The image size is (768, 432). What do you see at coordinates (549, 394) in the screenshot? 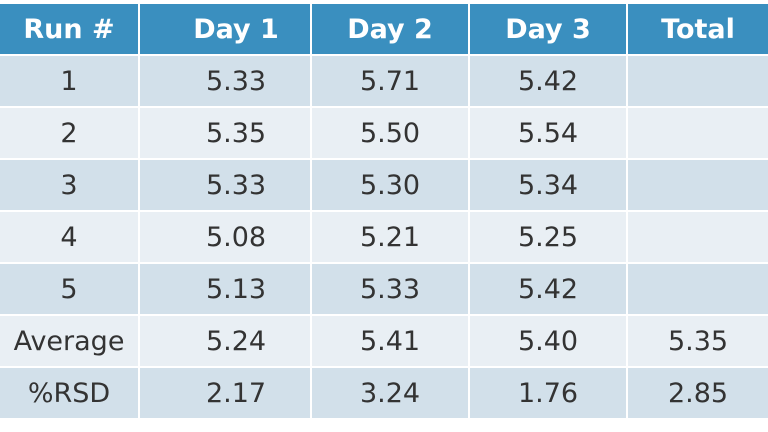
I see `table-cell: 1.76` at bounding box center [549, 394].